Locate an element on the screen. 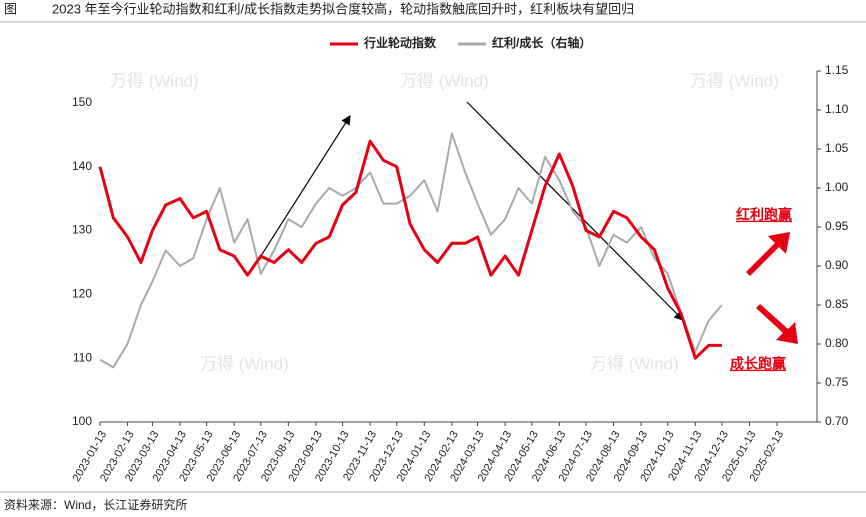 The image size is (866, 517). y-tick-label: 130 is located at coordinates (82, 230).